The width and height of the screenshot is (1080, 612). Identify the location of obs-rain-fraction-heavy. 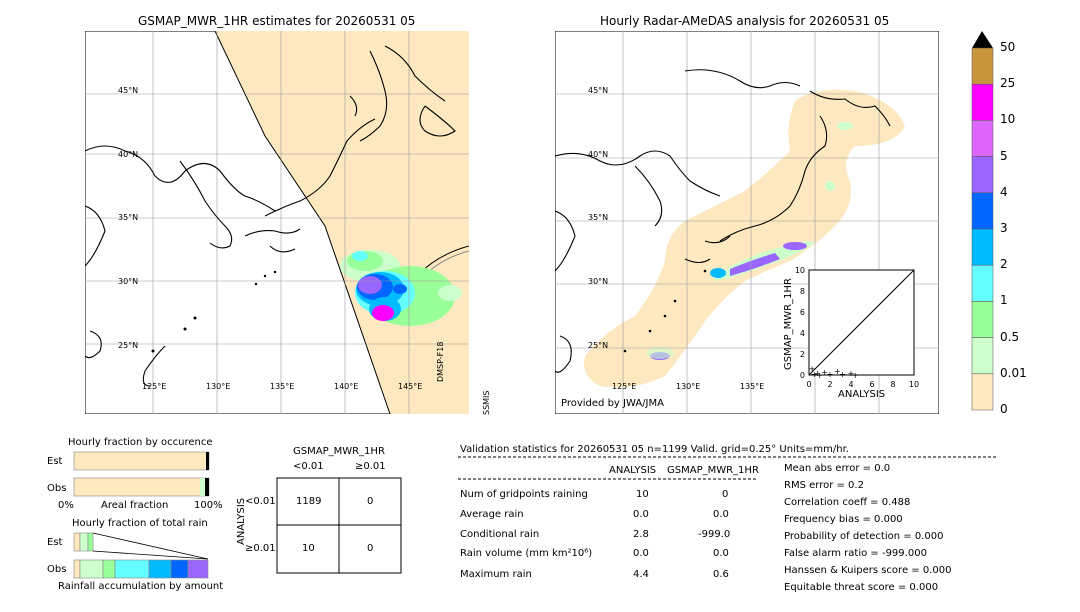
(207, 487).